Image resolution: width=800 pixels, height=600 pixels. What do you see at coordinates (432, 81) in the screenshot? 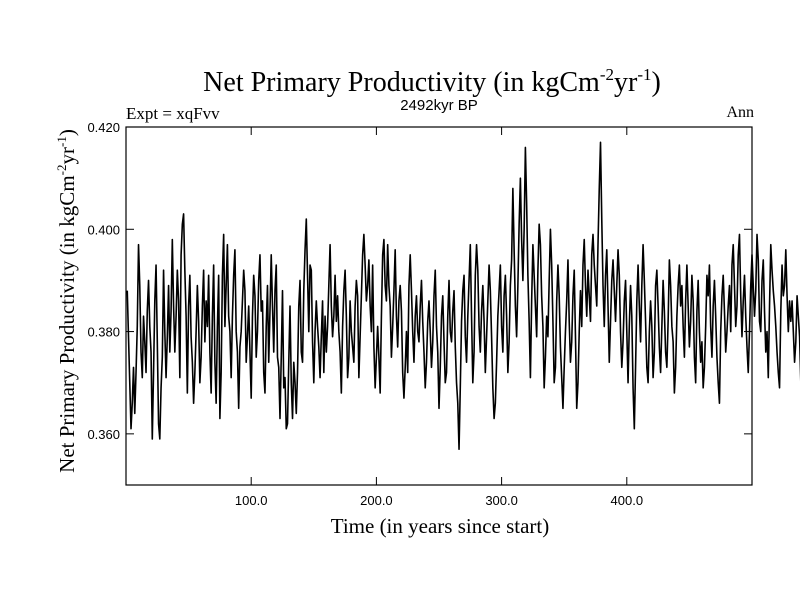
I see `chart-title: Net Primary Productivity (in kgCm-2yr-1)` at bounding box center [432, 81].